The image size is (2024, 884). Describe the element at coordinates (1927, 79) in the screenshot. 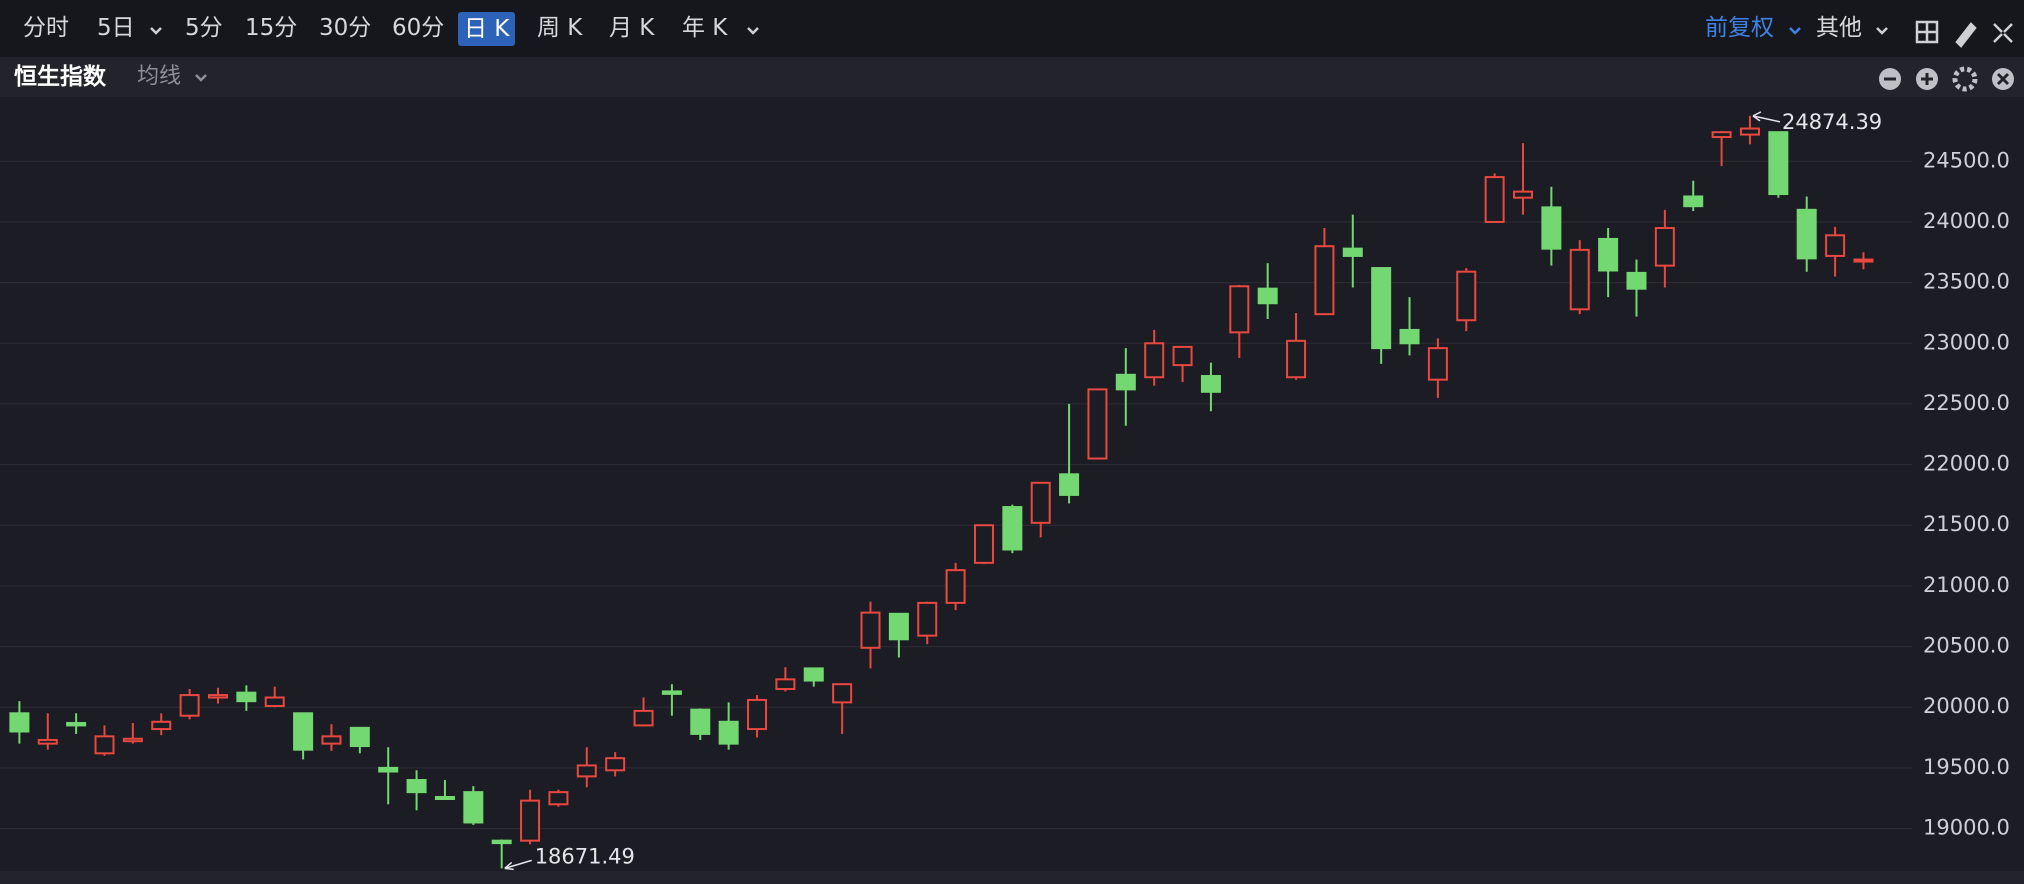

I see `zoom-in-glyph` at that location.